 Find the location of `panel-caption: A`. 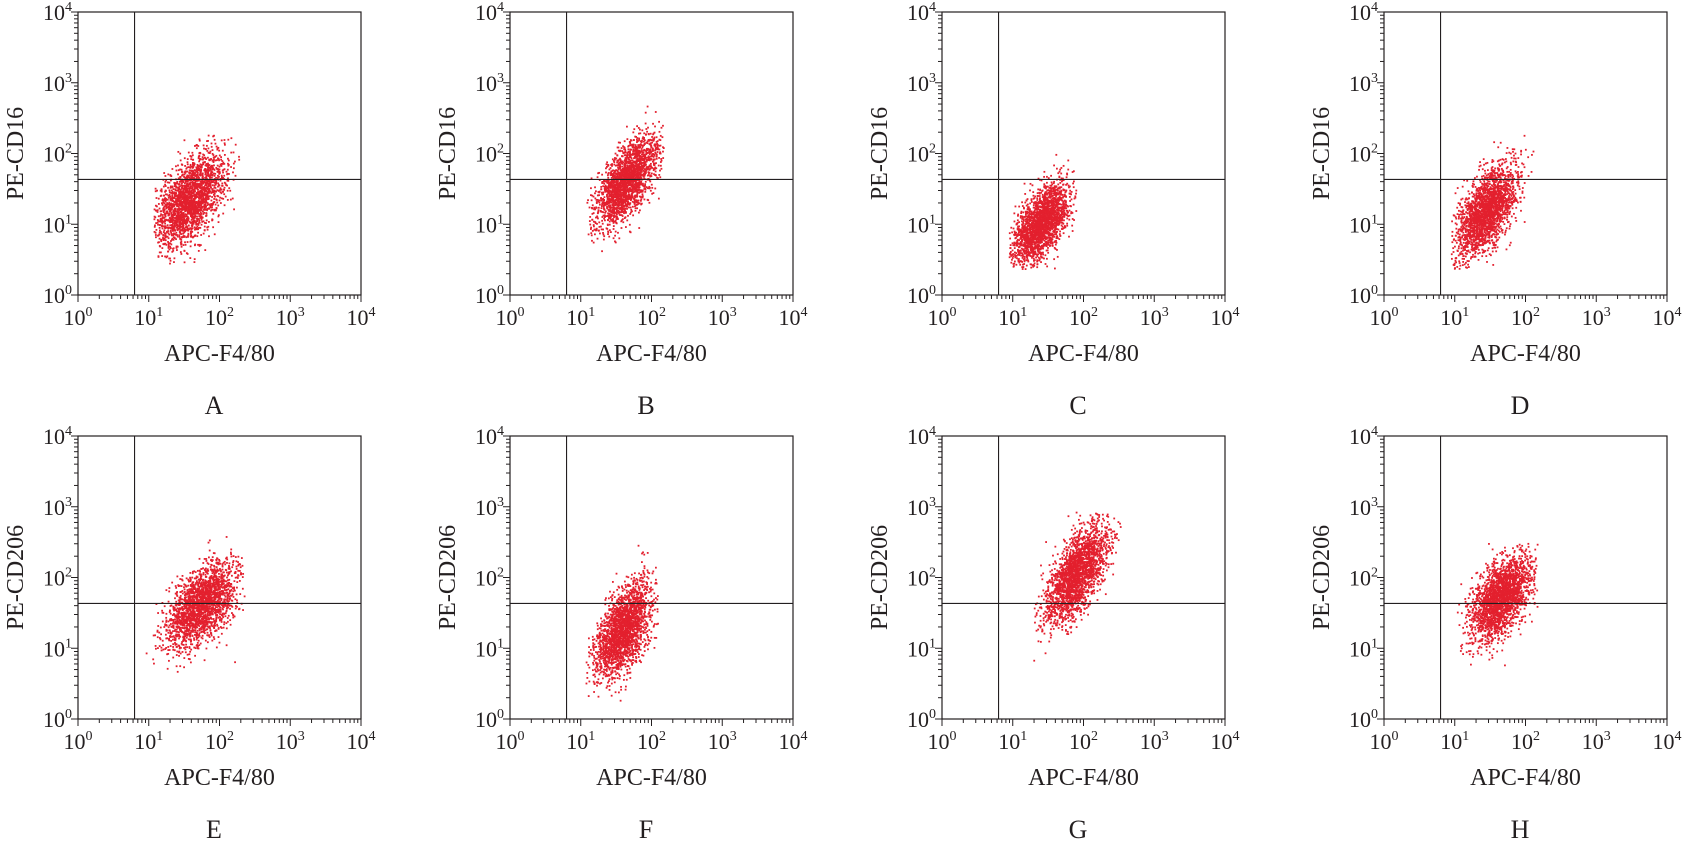

panel-caption: A is located at coordinates (214, 405).